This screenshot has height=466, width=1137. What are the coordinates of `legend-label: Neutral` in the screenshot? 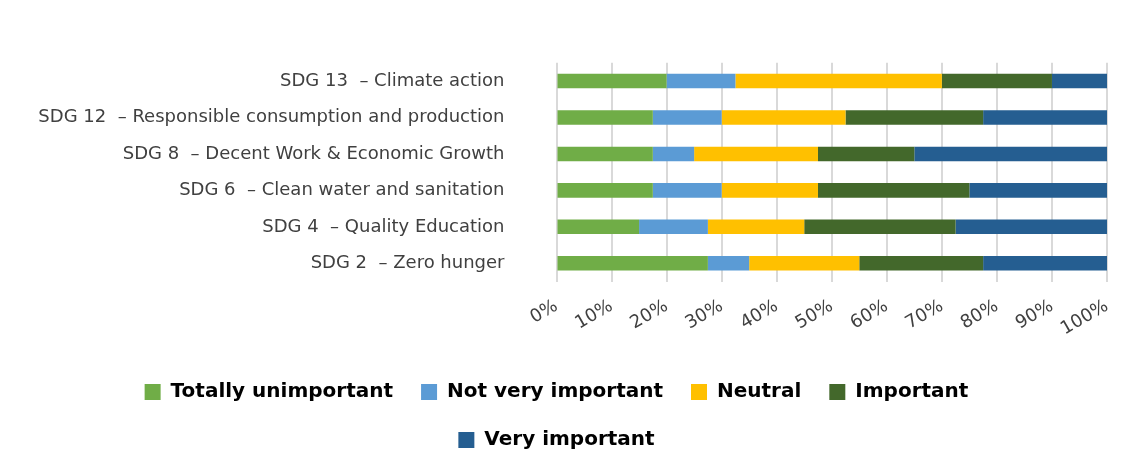 It's located at (759, 390).